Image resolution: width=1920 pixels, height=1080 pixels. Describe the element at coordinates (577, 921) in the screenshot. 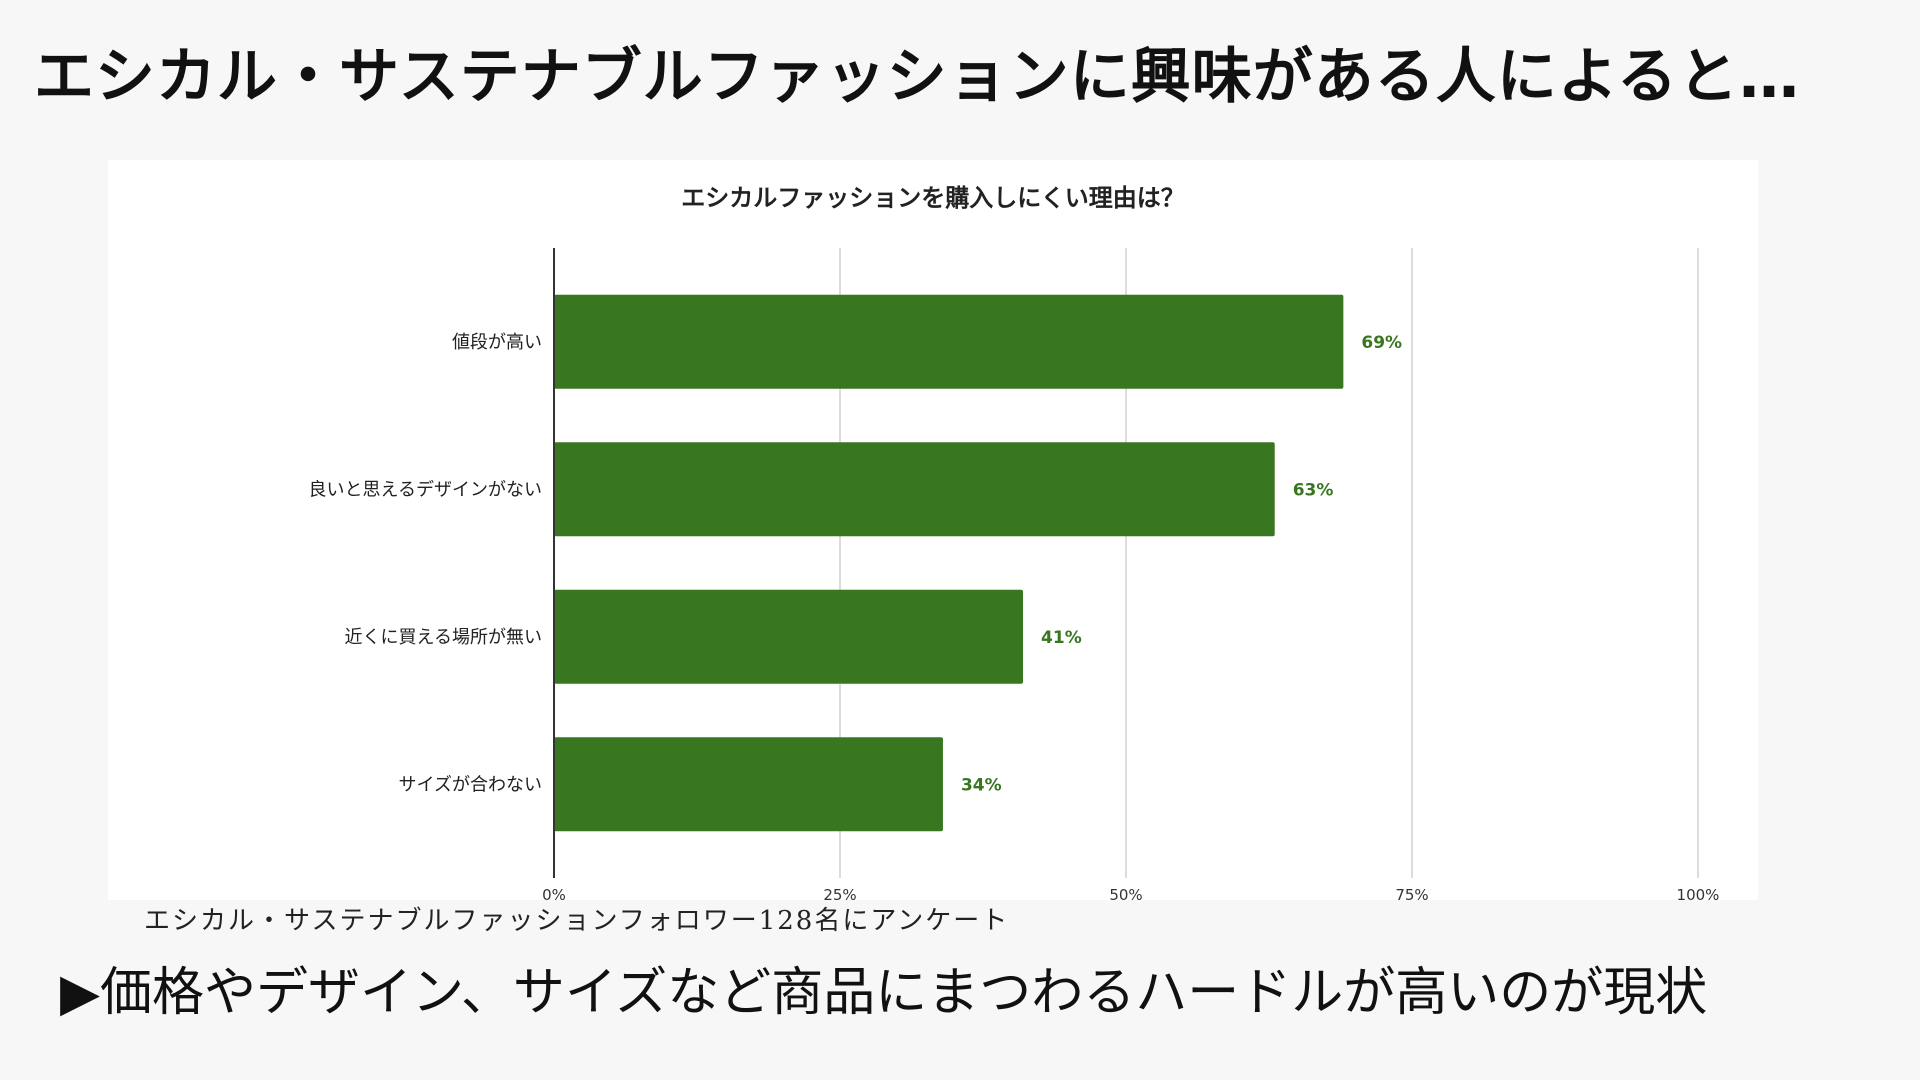

I see `source-note: エシカル・サステナブルファッションフォロワー128名にアンケート` at that location.